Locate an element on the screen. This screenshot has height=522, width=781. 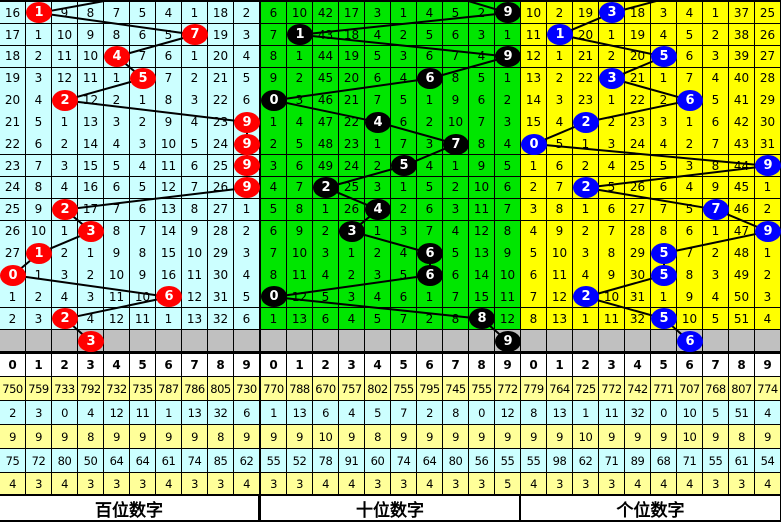
grid-cell: 24 is located at coordinates (13, 188).